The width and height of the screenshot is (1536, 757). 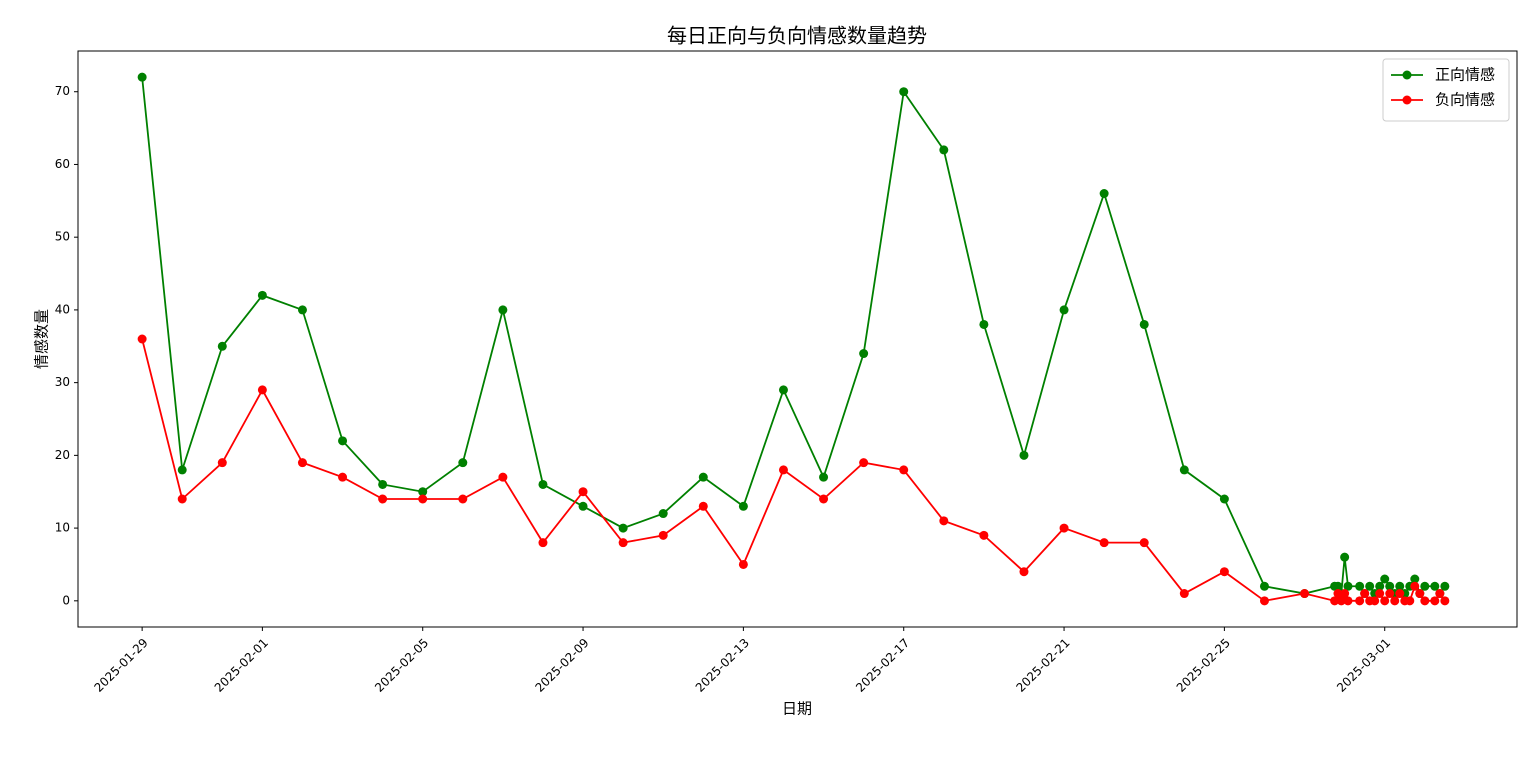 What do you see at coordinates (241, 665) in the screenshot?
I see `x-tick-label: 2025-02-01` at bounding box center [241, 665].